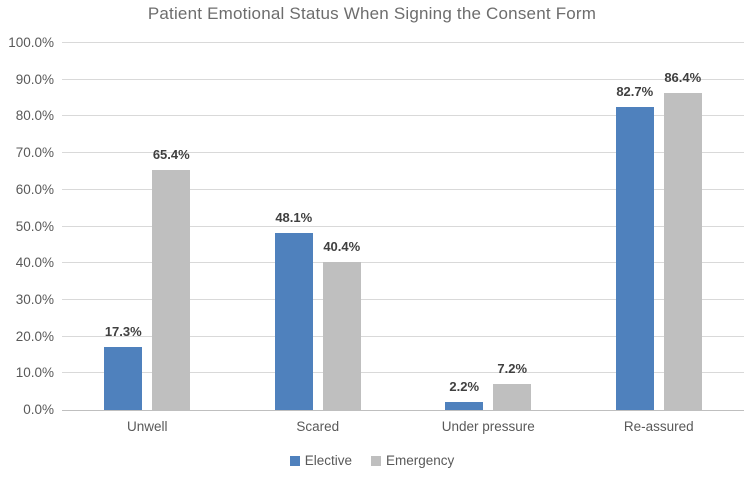  Describe the element at coordinates (420, 460) in the screenshot. I see `legend-label: Emergency` at that location.